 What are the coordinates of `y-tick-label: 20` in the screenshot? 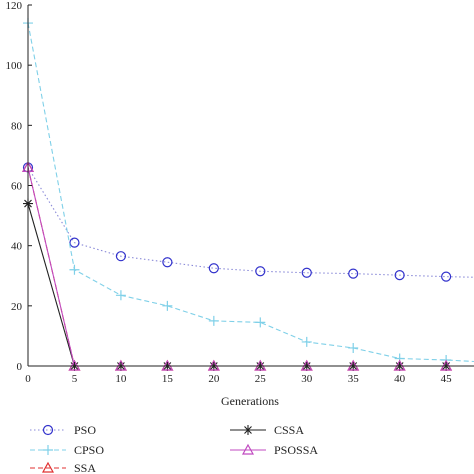 It's located at (17, 307).